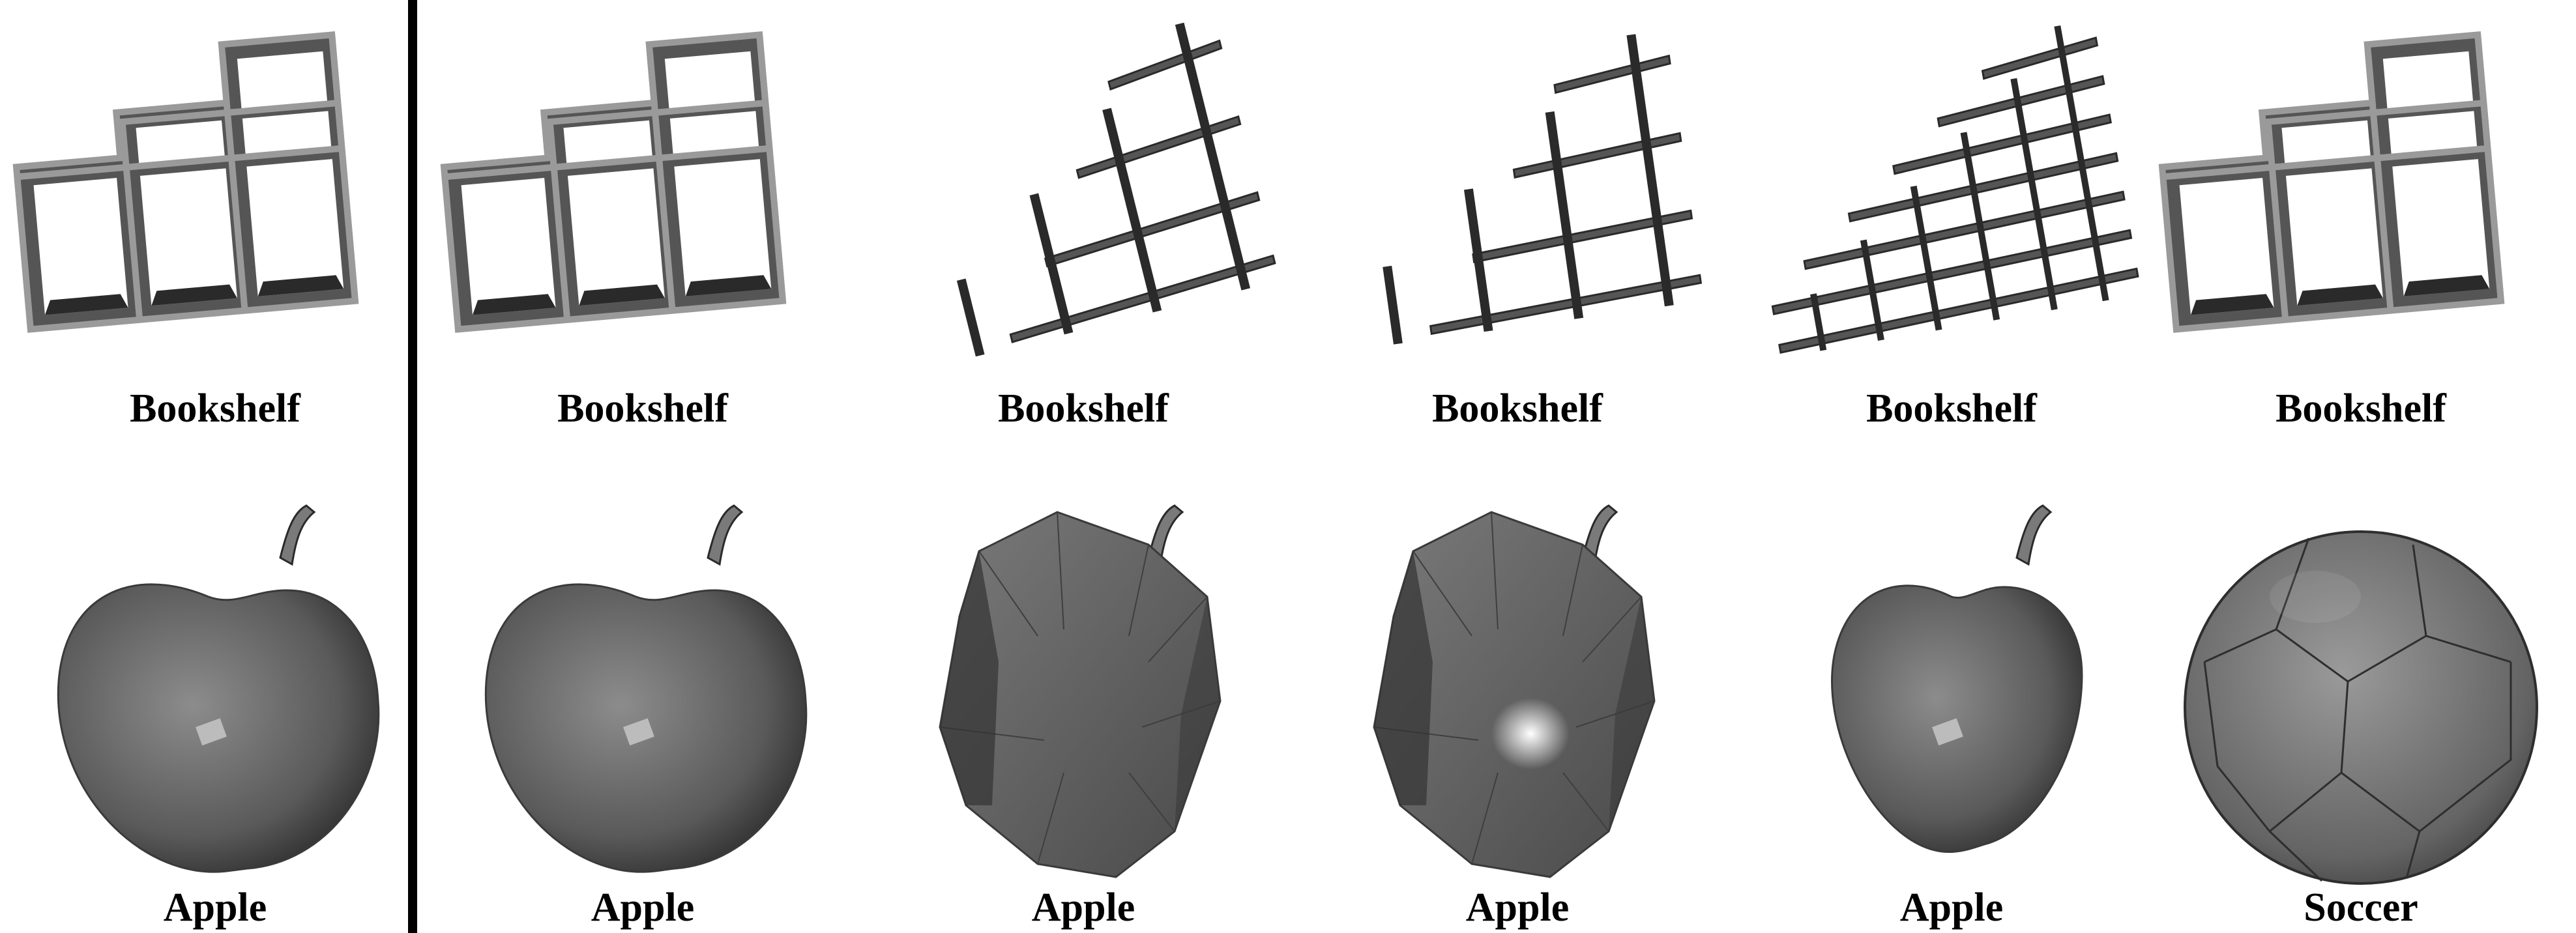 The height and width of the screenshot is (933, 2576). What do you see at coordinates (2361, 708) in the screenshot?
I see `soccer-ball-icon` at bounding box center [2361, 708].